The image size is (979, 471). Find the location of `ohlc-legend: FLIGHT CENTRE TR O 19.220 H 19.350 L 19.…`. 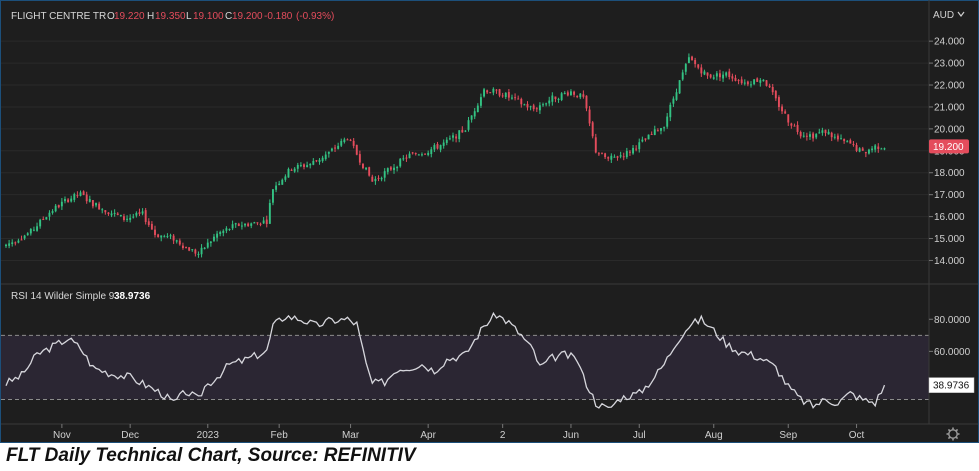

ohlc-legend: FLIGHT CENTRE TR O 19.220 H 19.350 L 19.… is located at coordinates (172, 16).